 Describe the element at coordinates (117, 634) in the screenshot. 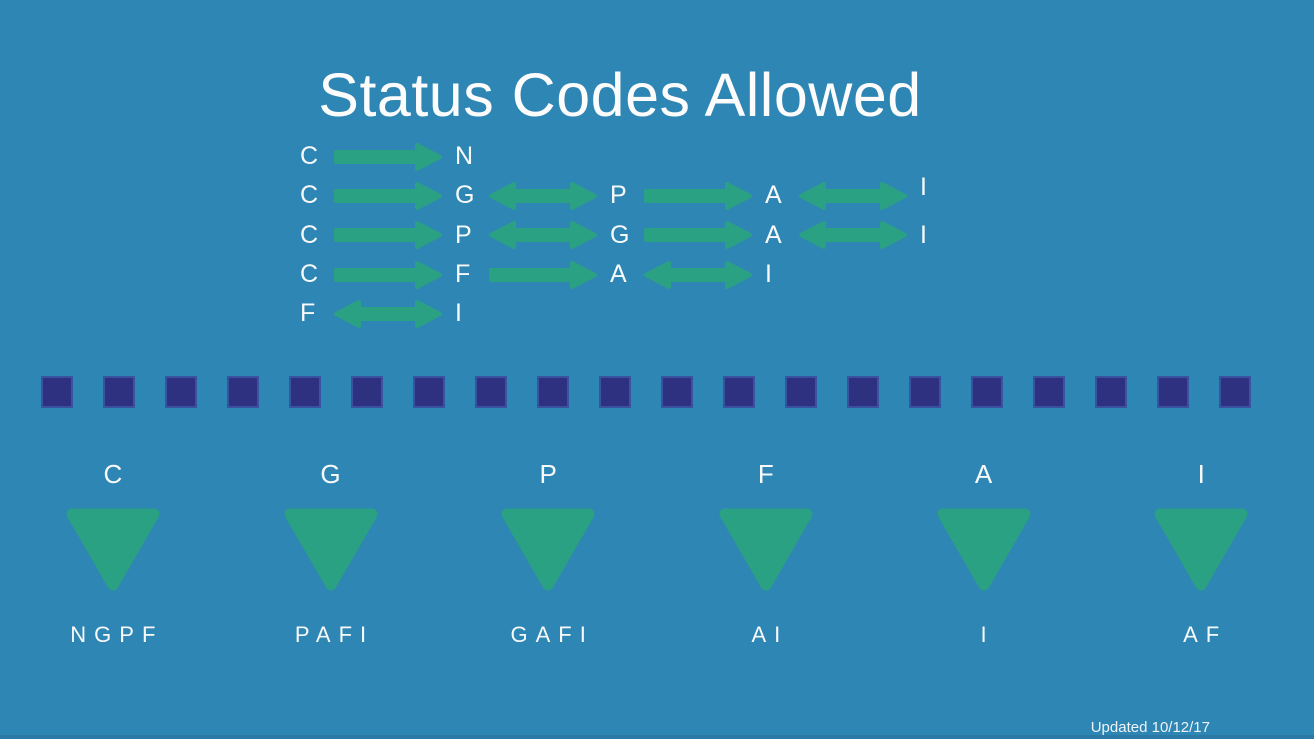

I see `allowed-codes: NGPF` at that location.